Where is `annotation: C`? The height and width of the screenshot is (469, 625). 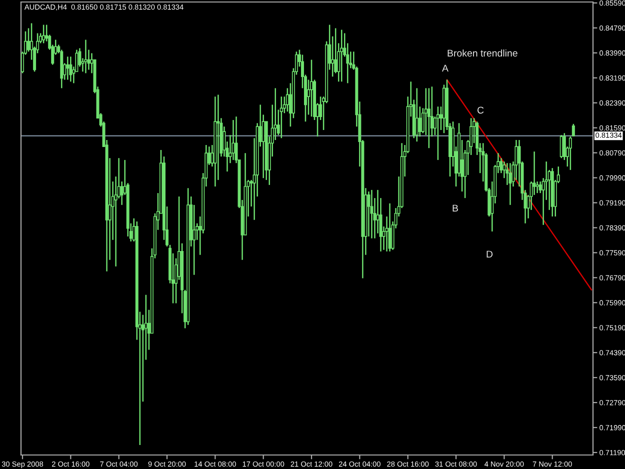 annotation: C is located at coordinates (480, 110).